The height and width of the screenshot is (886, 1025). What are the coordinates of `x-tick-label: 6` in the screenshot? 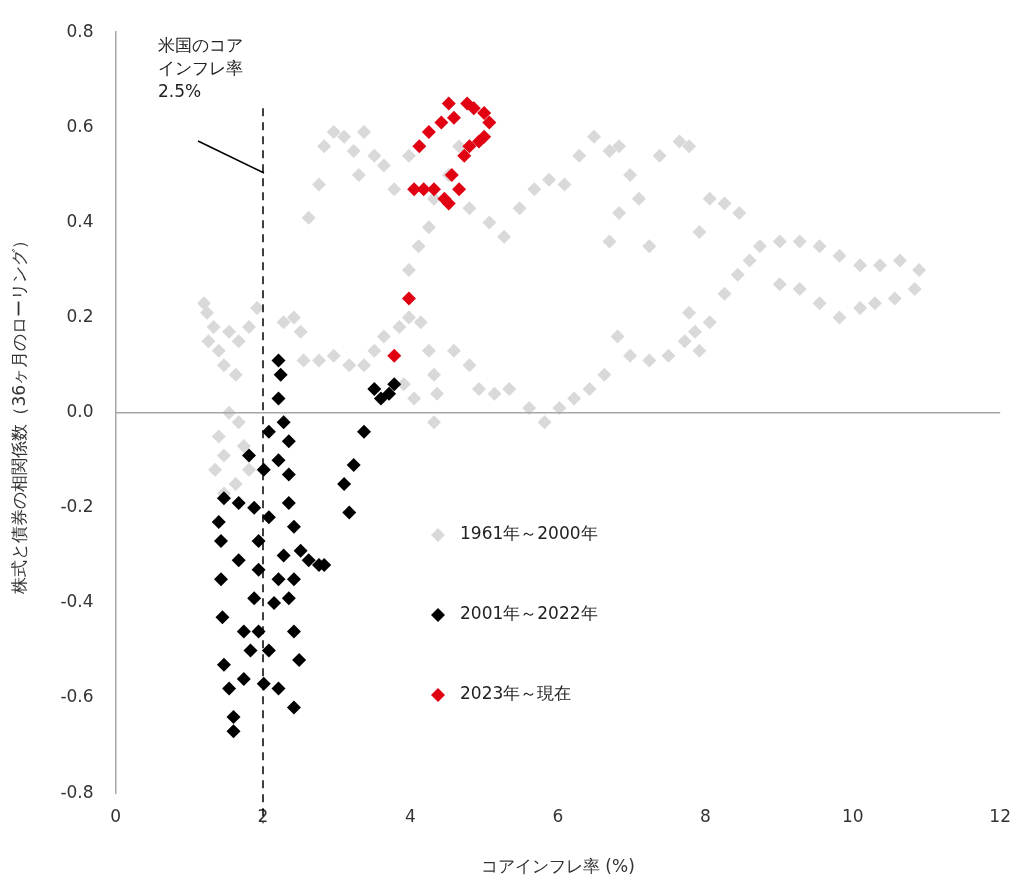 It's located at (558, 815).